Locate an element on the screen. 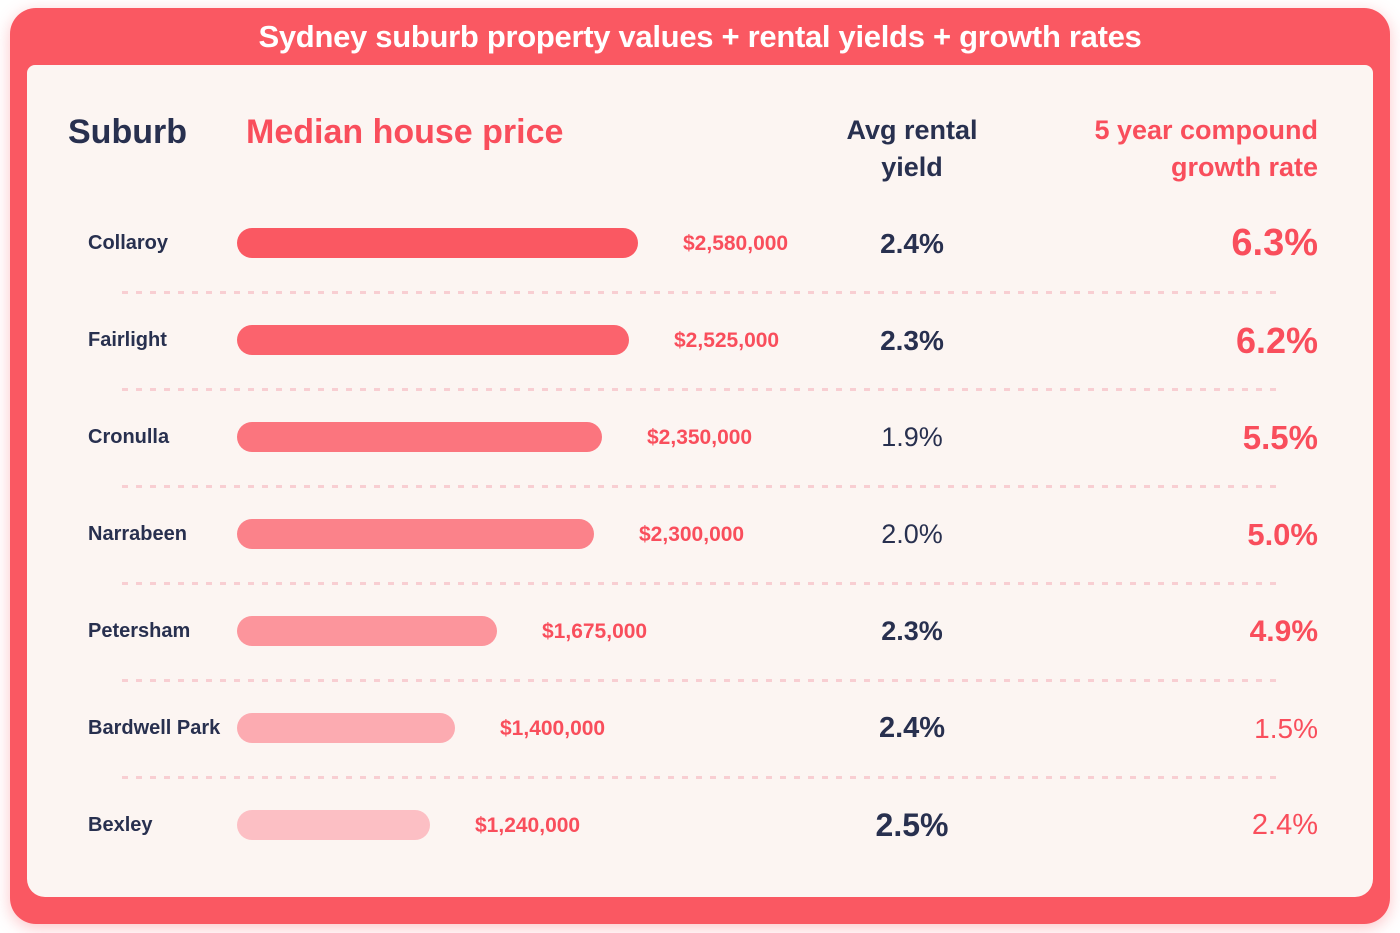 Image resolution: width=1400 pixels, height=933 pixels. price-value-label: $2,300,000 is located at coordinates (692, 534).